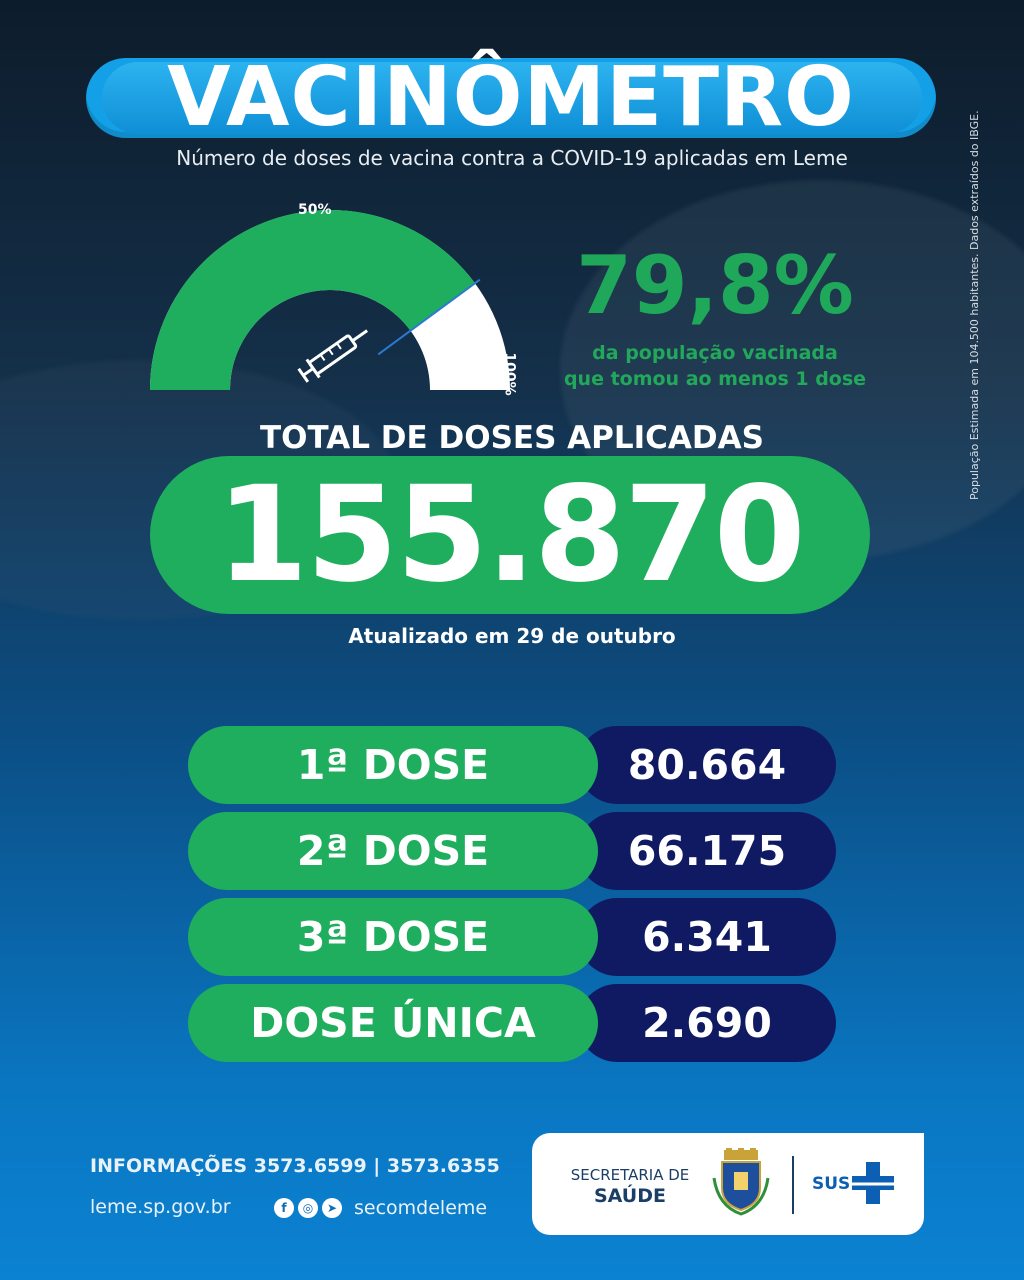  I want to click on page-title: VACINÔMETRO, so click(511, 97).